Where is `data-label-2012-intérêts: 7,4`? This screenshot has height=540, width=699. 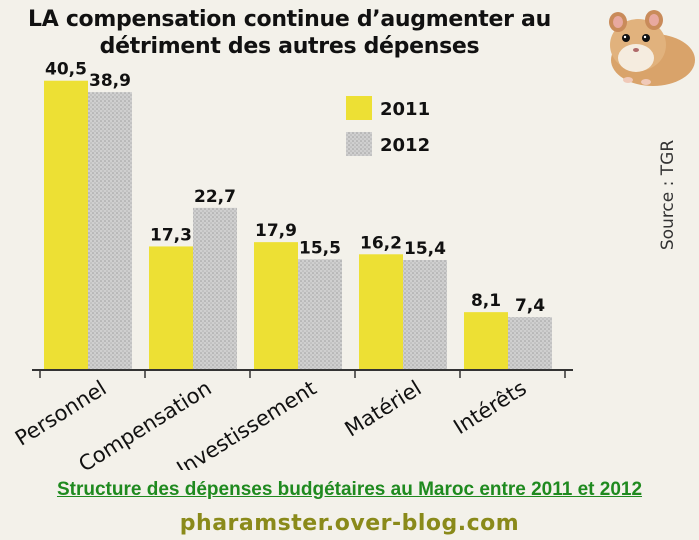 data-label-2012-intérêts: 7,4 is located at coordinates (530, 306).